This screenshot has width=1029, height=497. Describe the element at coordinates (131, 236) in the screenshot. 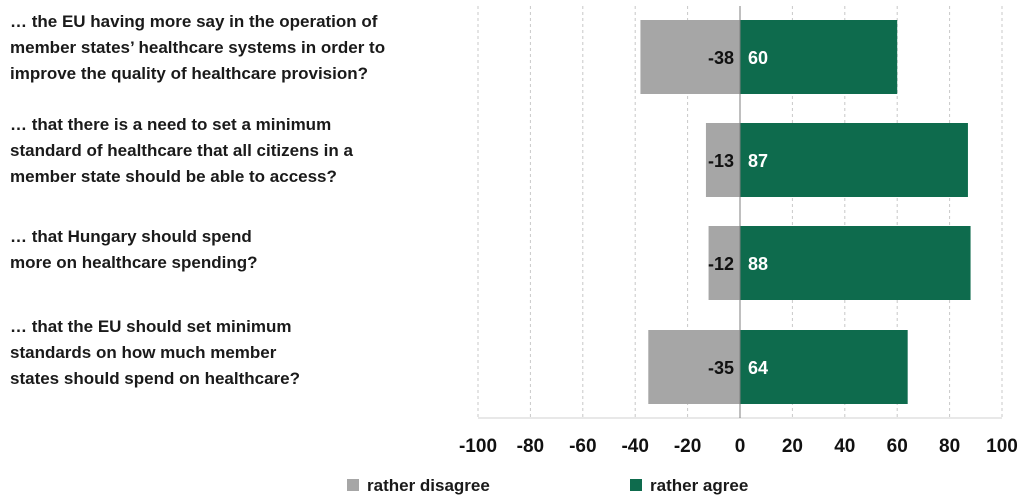

I see `question-label-line: … that Hungary should spend` at that location.